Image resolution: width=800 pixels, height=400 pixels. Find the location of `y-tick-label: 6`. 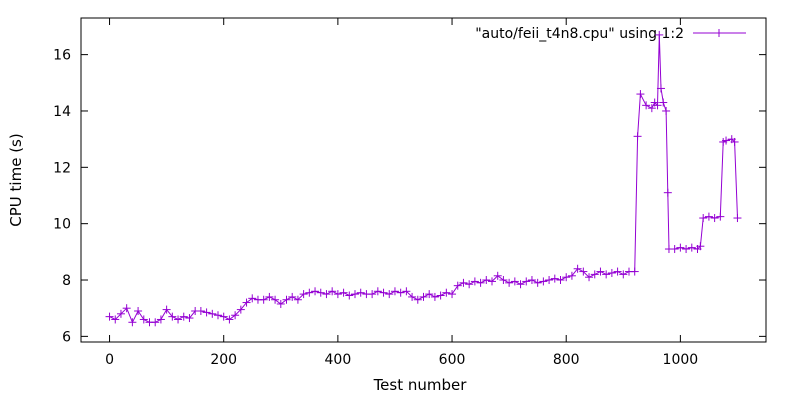

y-tick-label: 6 is located at coordinates (66, 337).